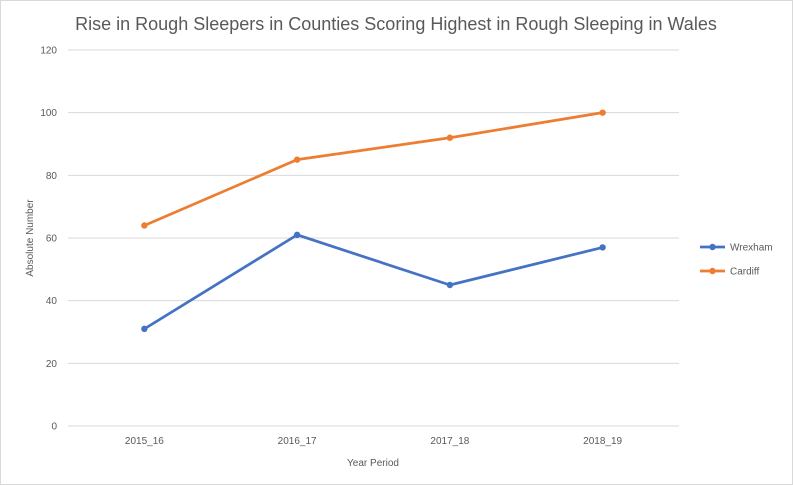 The image size is (793, 485). Describe the element at coordinates (751, 248) in the screenshot. I see `legend-label-wrexham: Wrexham` at that location.